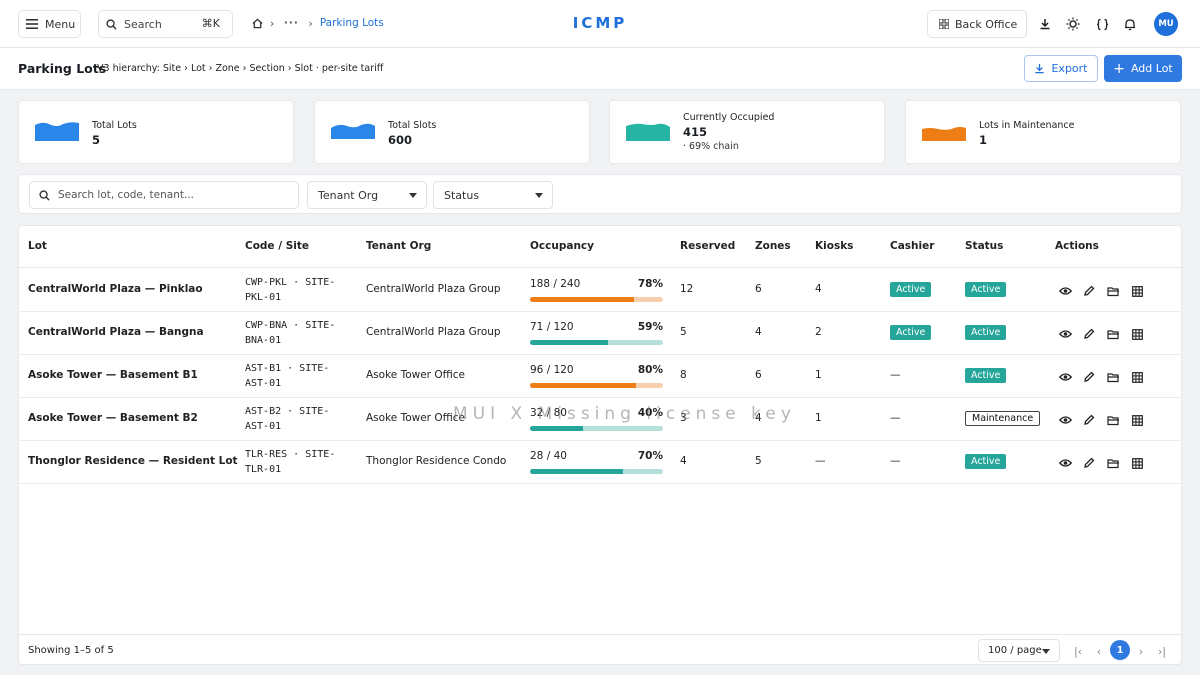 This screenshot has height=675, width=1200. Describe the element at coordinates (115, 289) in the screenshot. I see `lot-name: CentralWorld Plaza — Pinklao` at that location.